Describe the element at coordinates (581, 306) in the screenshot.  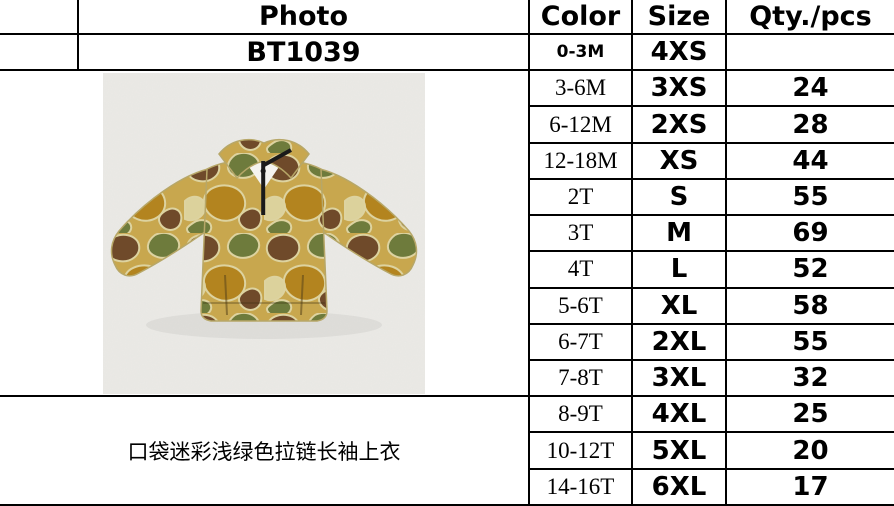
I see `color-cell: 5-6T` at that location.